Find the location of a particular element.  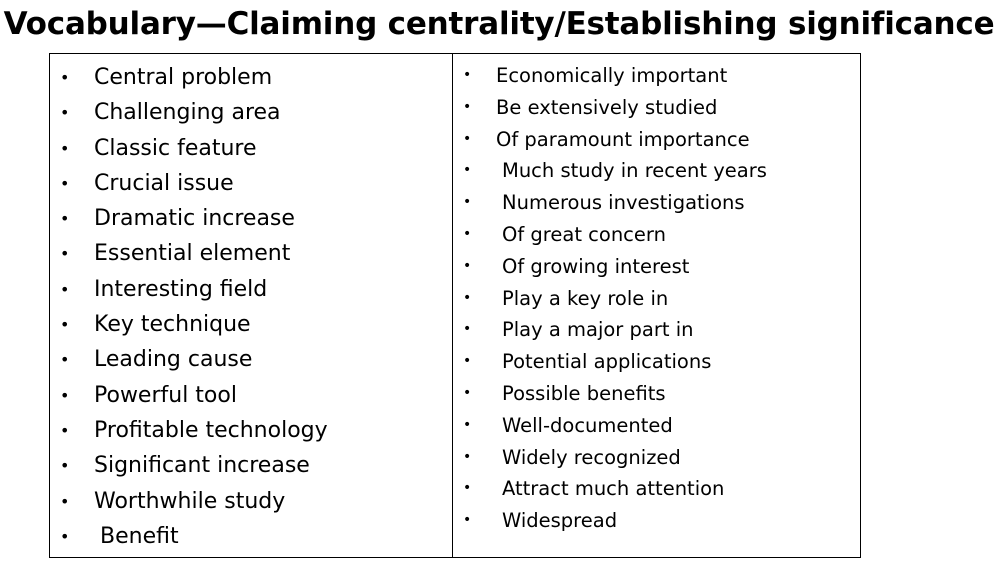

list-item: • Play a major part in is located at coordinates (657, 330).